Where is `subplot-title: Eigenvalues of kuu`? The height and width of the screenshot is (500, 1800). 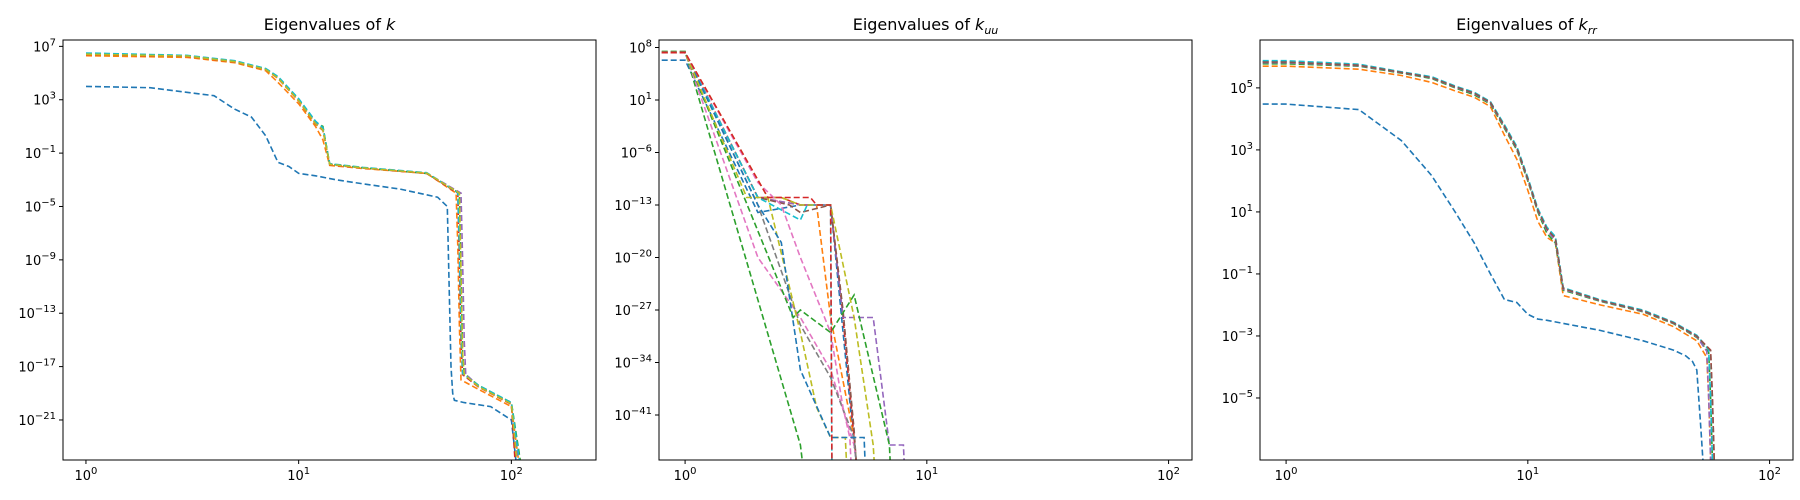 subplot-title: Eigenvalues of kuu is located at coordinates (926, 26).